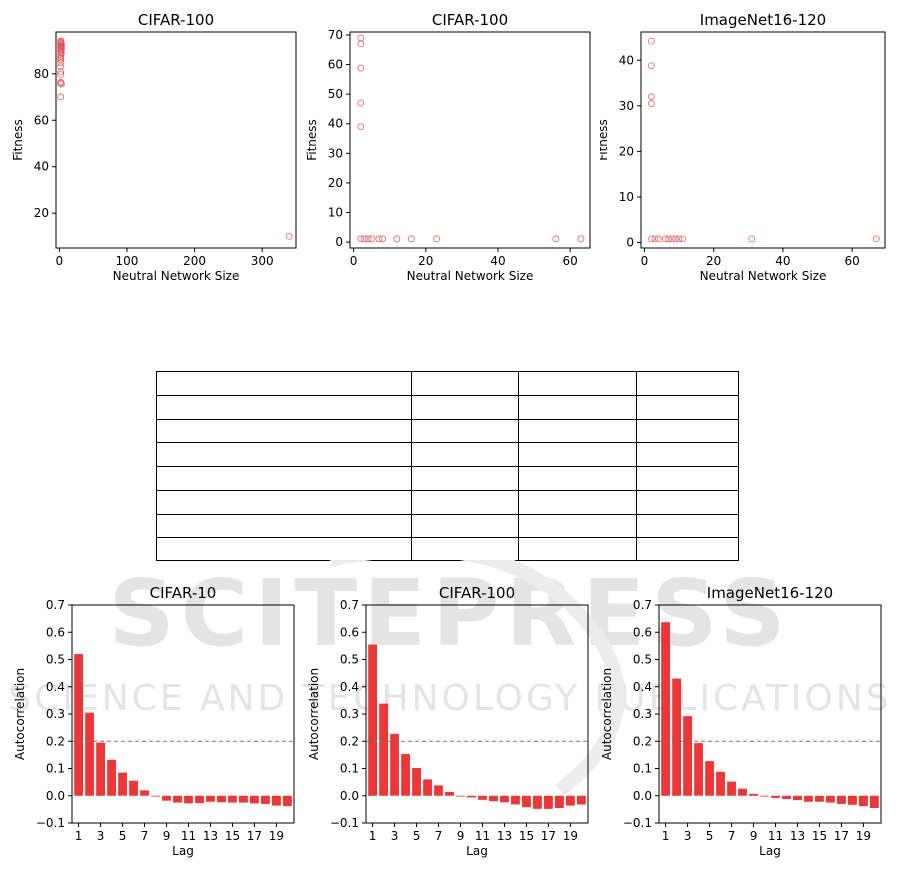 This screenshot has height=884, width=901. Describe the element at coordinates (101, 836) in the screenshot. I see `x-tick-label: 3` at that location.